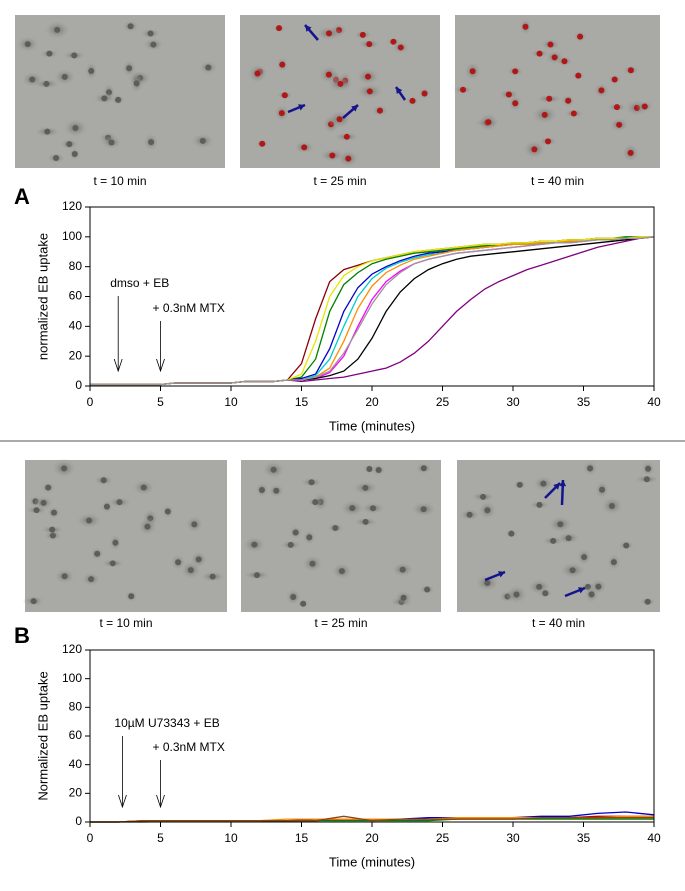  I want to click on image-caption: t = 25 min, so click(339, 181).